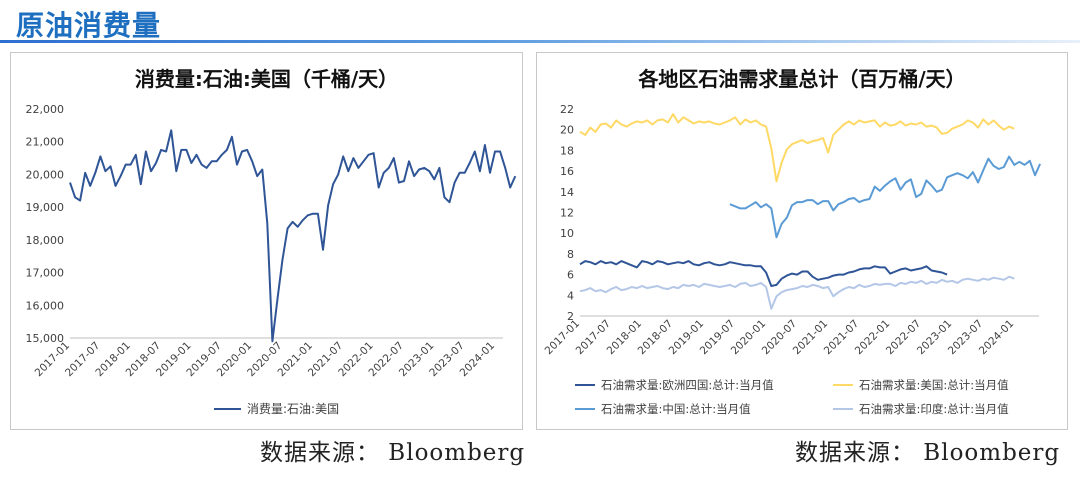  Describe the element at coordinates (45, 305) in the screenshot. I see `y-tick-label: 16,000` at that location.